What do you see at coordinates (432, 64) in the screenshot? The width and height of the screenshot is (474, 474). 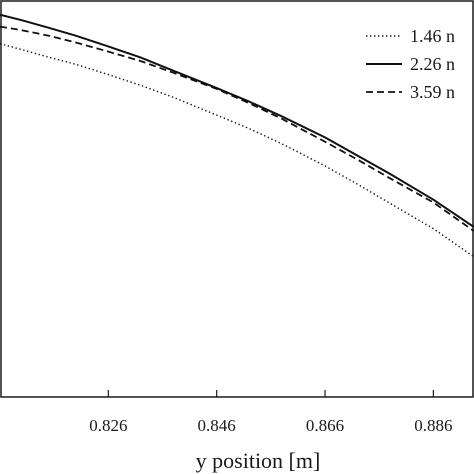 I see `legend-label-2: 2.26 n` at bounding box center [432, 64].